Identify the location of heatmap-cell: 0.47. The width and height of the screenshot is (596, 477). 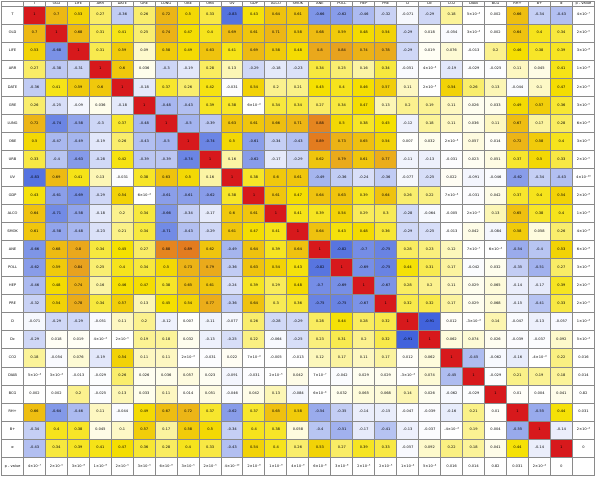
(364, 105).